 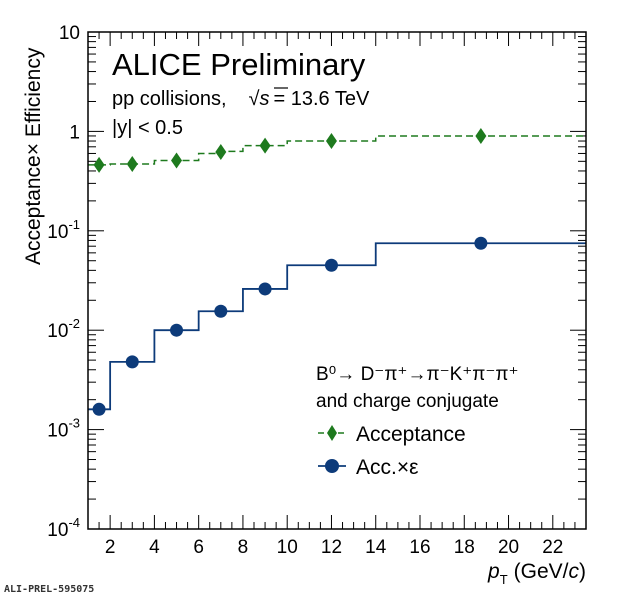 What do you see at coordinates (376, 547) in the screenshot?
I see `x-tick-label: 14` at bounding box center [376, 547].